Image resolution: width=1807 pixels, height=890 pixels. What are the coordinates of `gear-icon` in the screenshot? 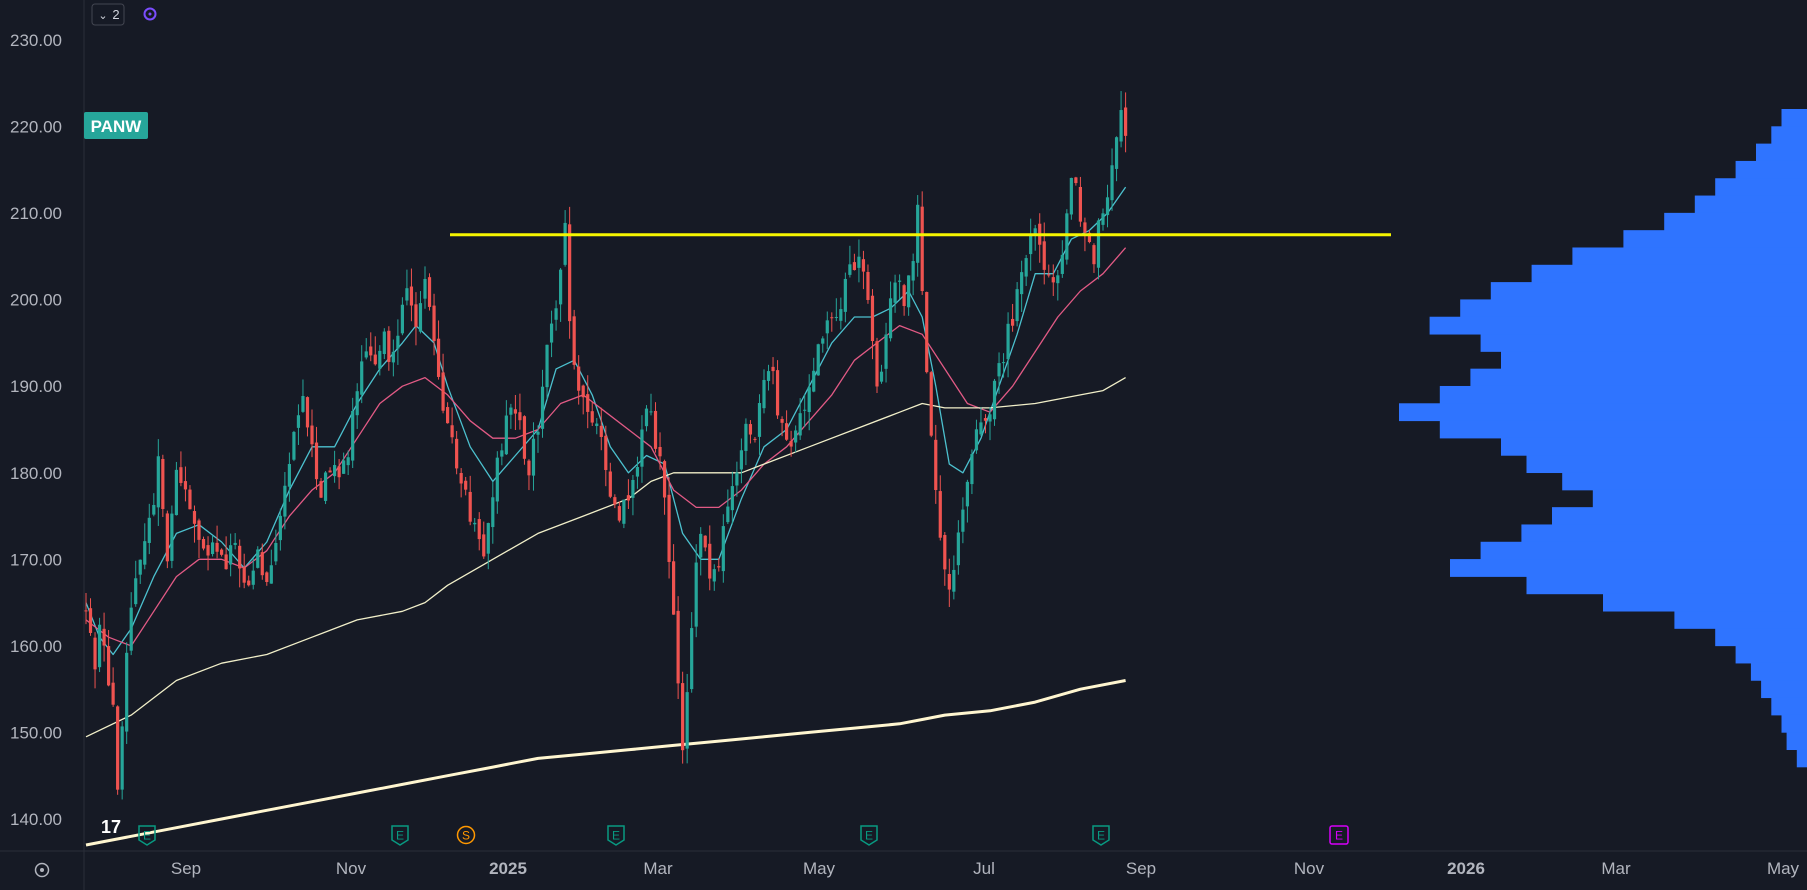 It's located at (42, 870).